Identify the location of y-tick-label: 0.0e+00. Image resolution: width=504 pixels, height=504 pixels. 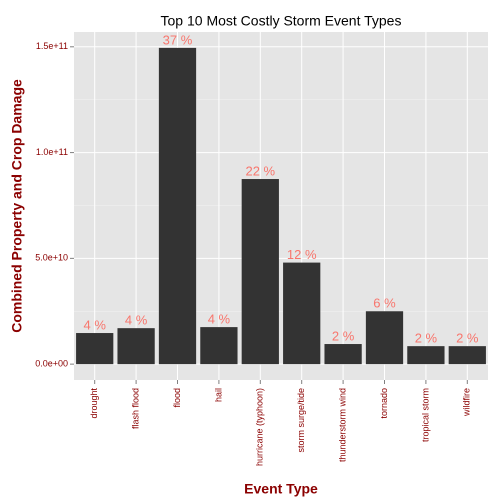
(51, 364).